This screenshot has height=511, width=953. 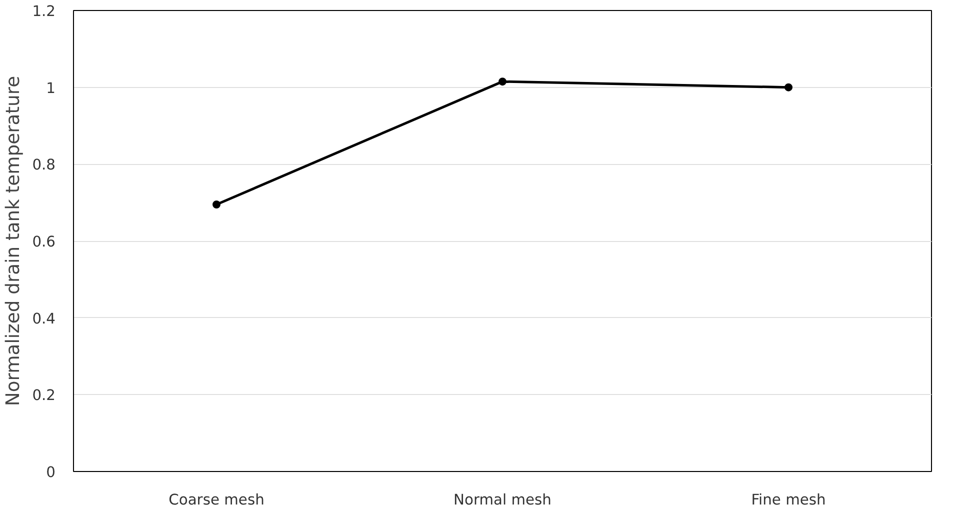 What do you see at coordinates (51, 472) in the screenshot?
I see `y-tick-label: 0` at bounding box center [51, 472].